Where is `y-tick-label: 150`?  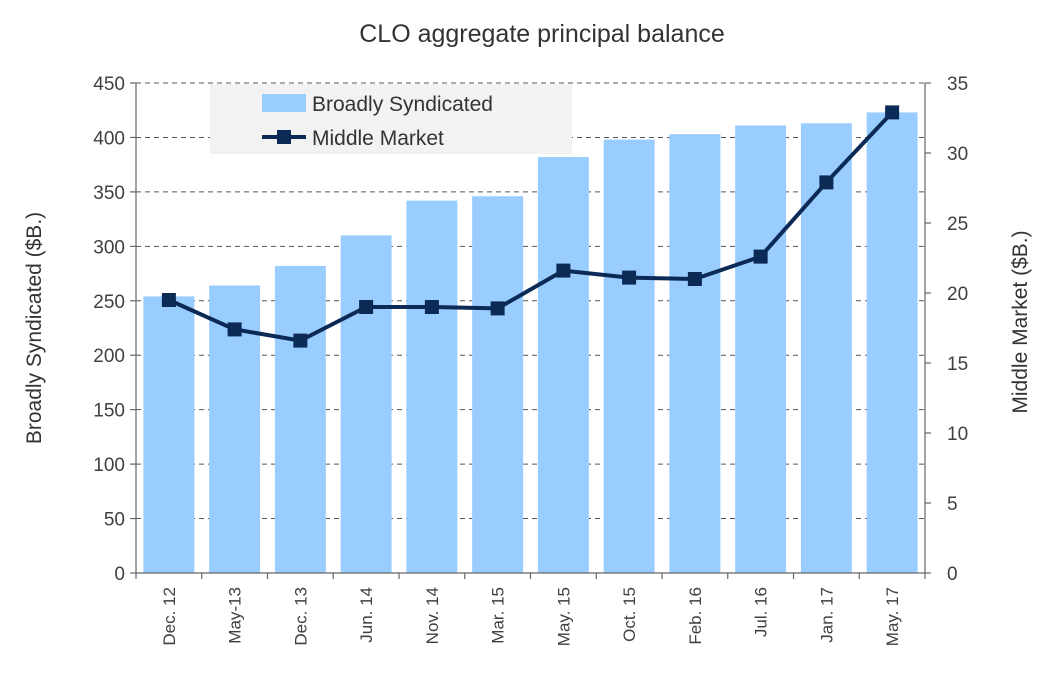
y-tick-label: 150 is located at coordinates (109, 411).